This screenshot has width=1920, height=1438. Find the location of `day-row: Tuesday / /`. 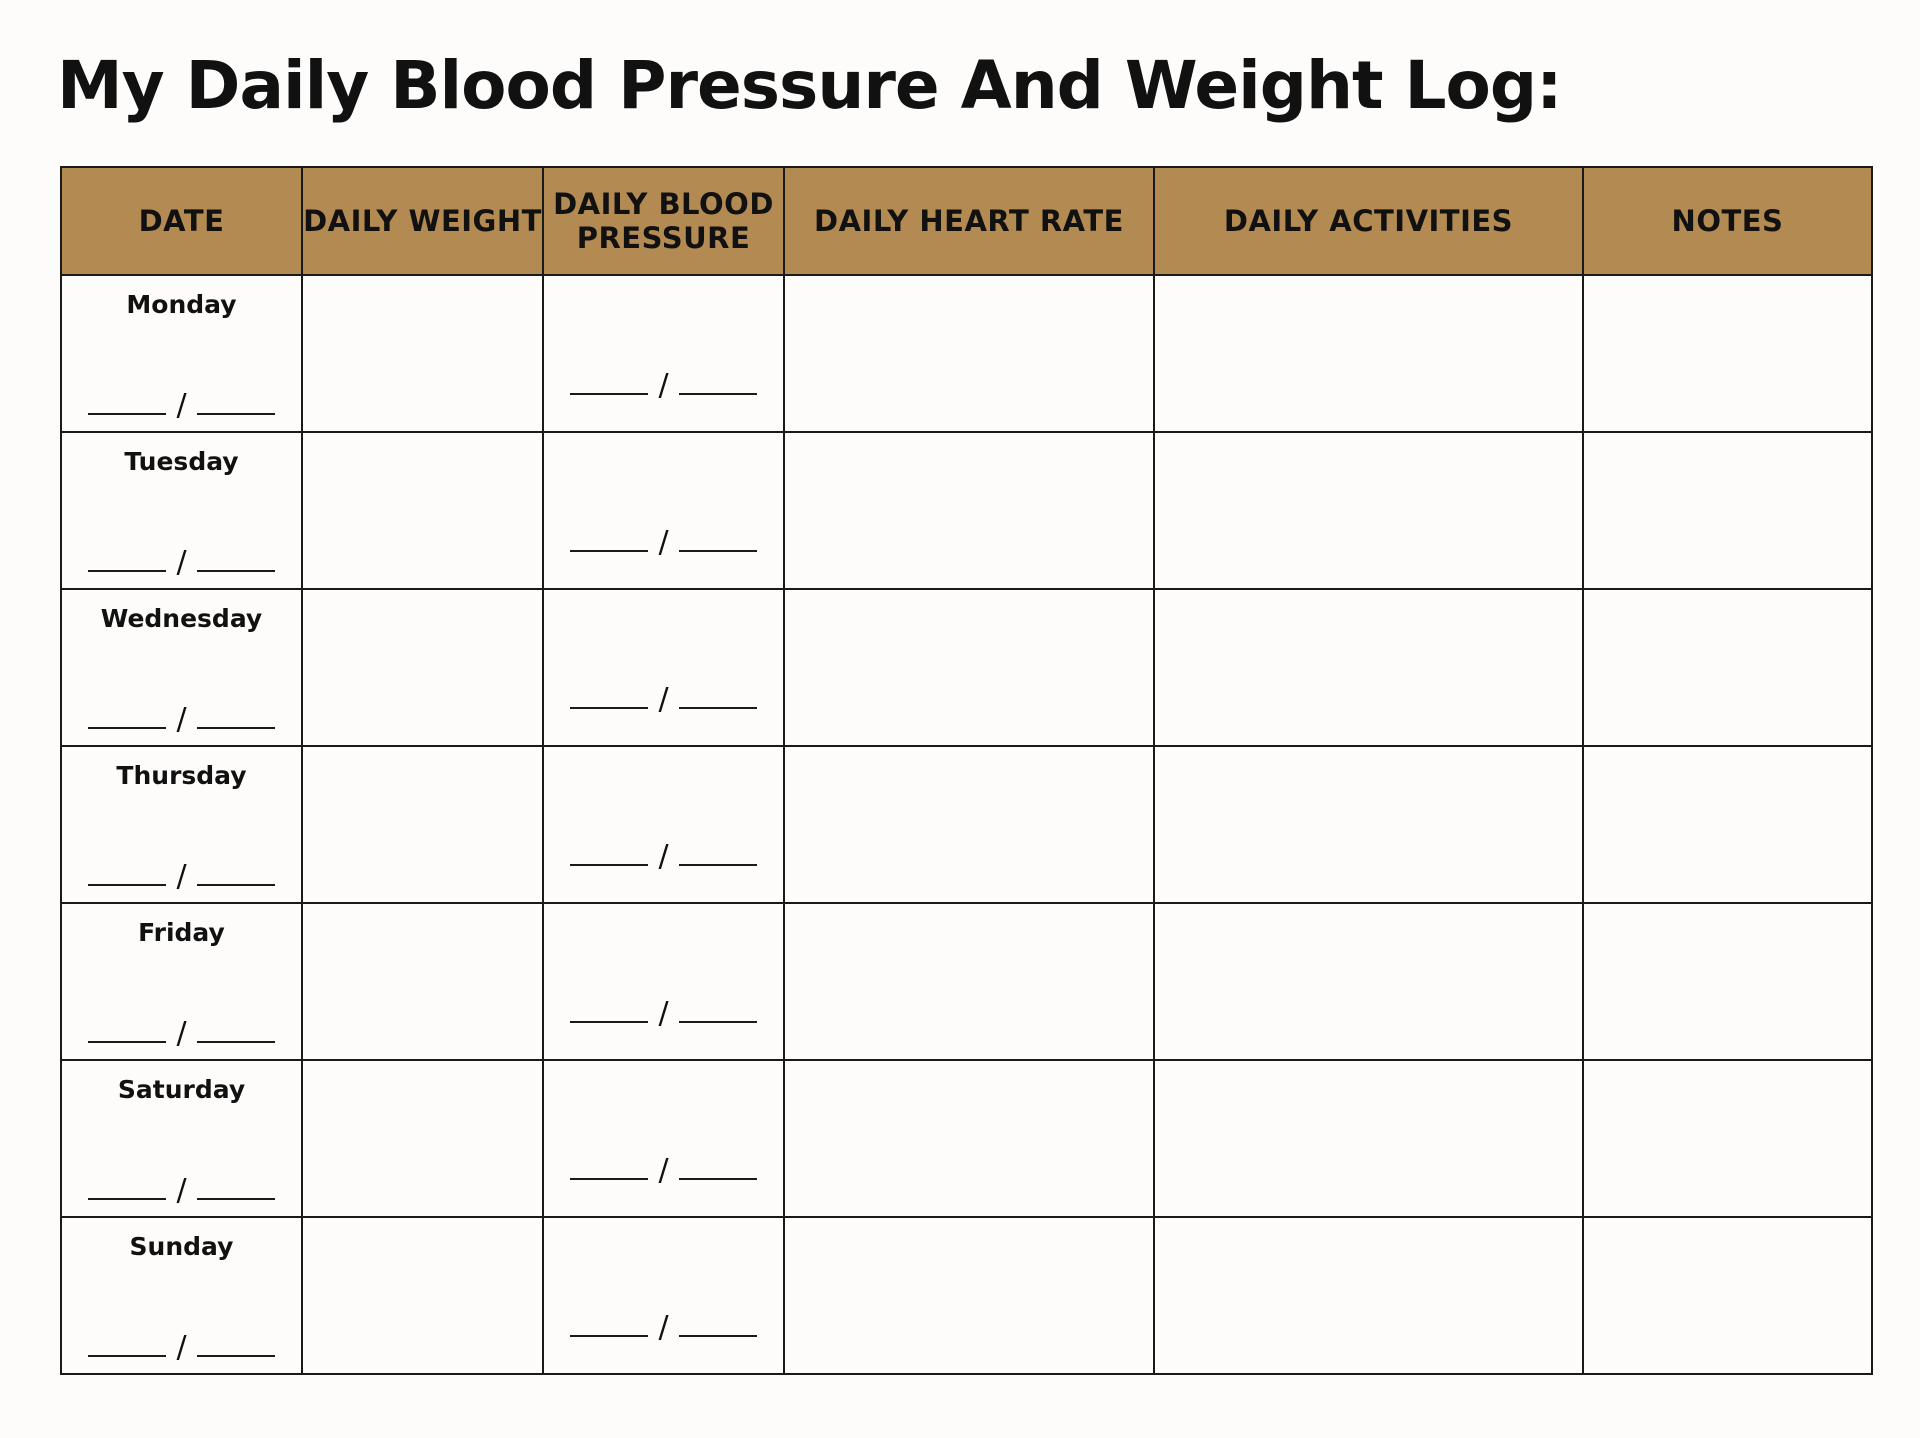

day-row: Tuesday / / is located at coordinates (966, 510).